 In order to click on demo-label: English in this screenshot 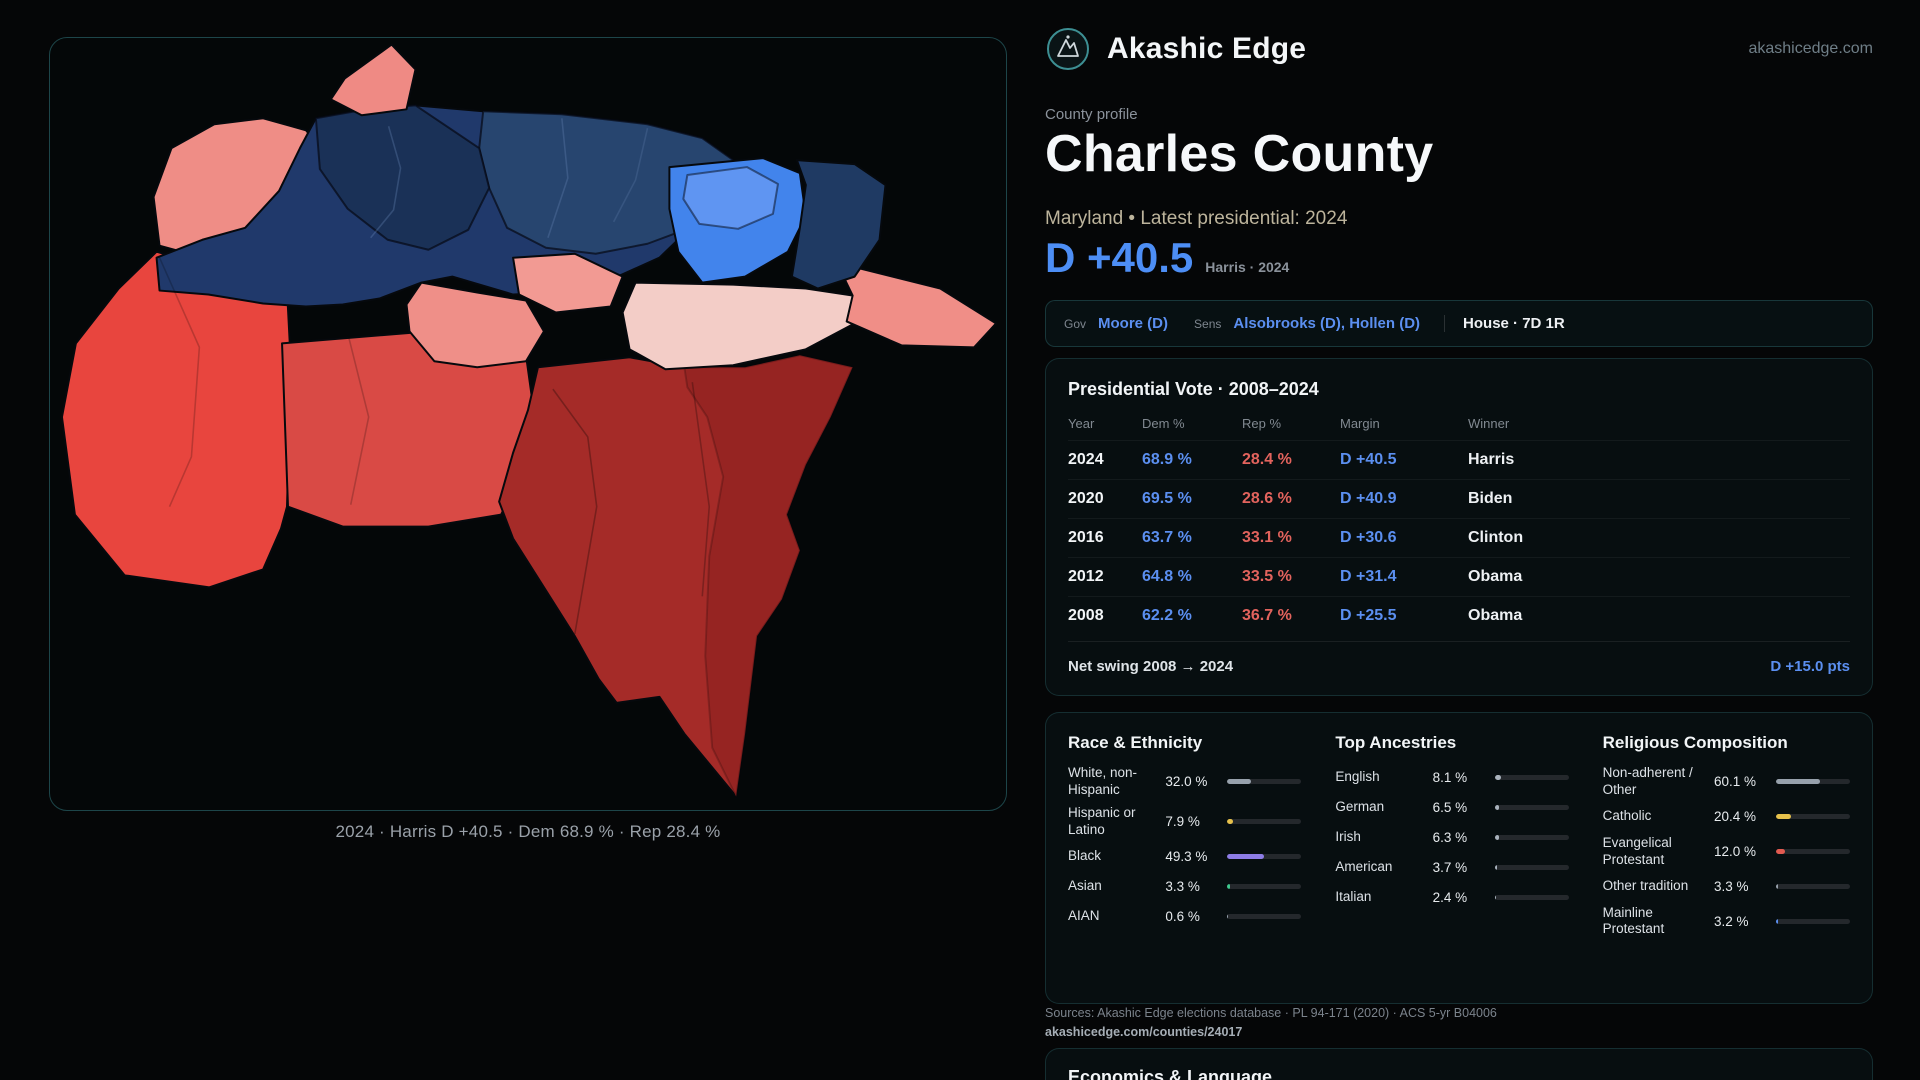, I will do `click(1357, 776)`.